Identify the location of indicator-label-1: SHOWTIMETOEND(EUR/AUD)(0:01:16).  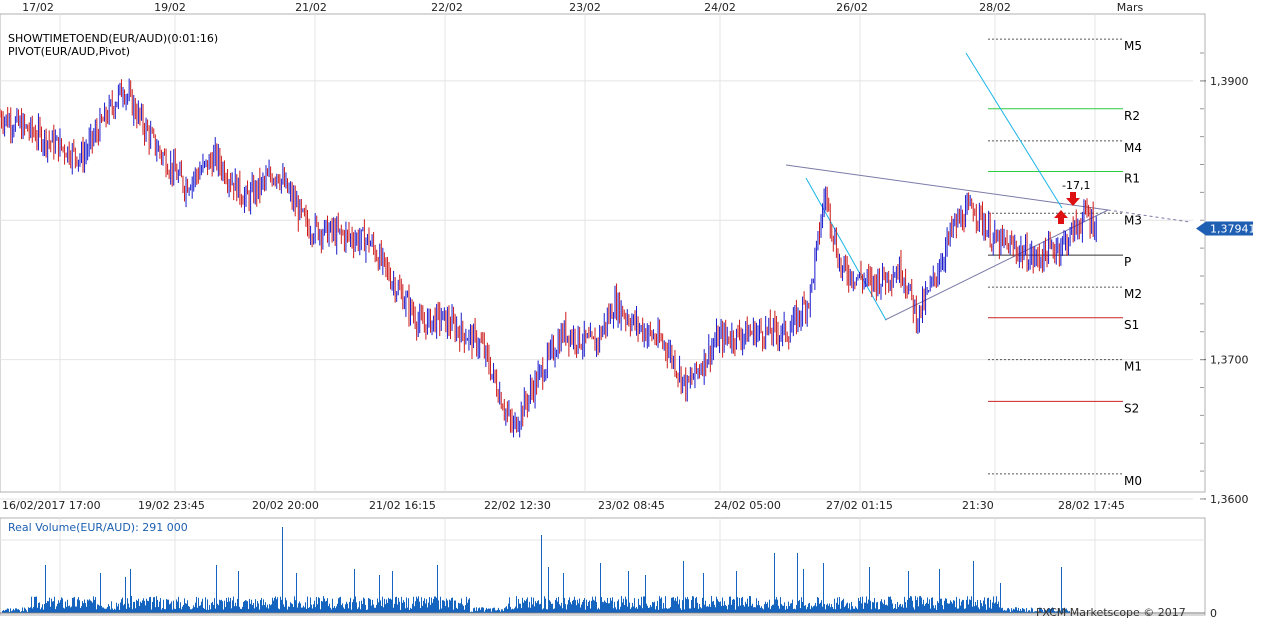
(113, 38).